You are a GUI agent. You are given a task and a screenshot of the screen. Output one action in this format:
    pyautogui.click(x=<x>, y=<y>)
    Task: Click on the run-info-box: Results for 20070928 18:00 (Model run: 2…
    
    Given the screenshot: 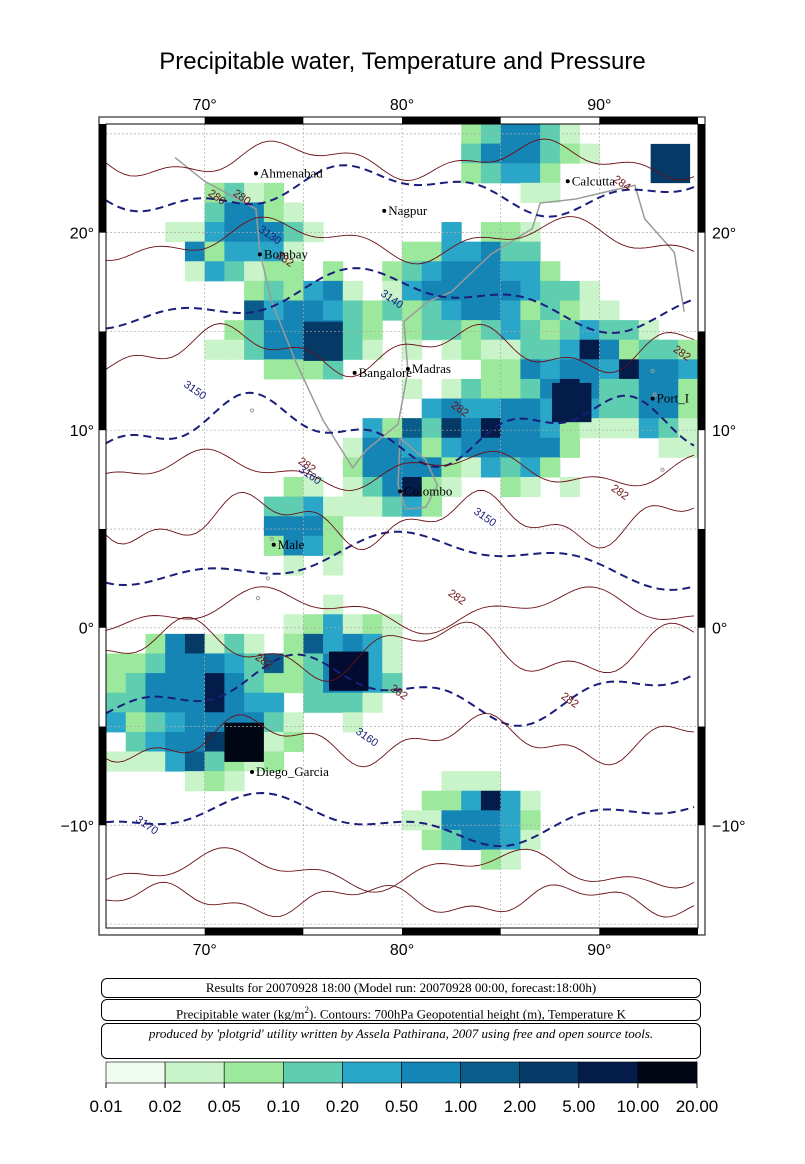 What is the action you would take?
    pyautogui.click(x=401, y=988)
    